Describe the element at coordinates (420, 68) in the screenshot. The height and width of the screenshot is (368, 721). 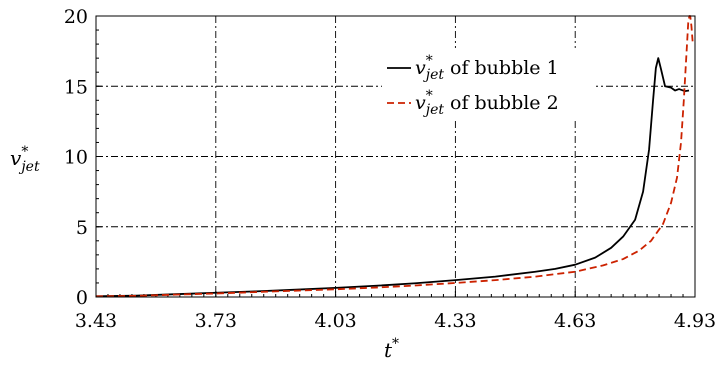
I see `legend-var-1: v` at that location.